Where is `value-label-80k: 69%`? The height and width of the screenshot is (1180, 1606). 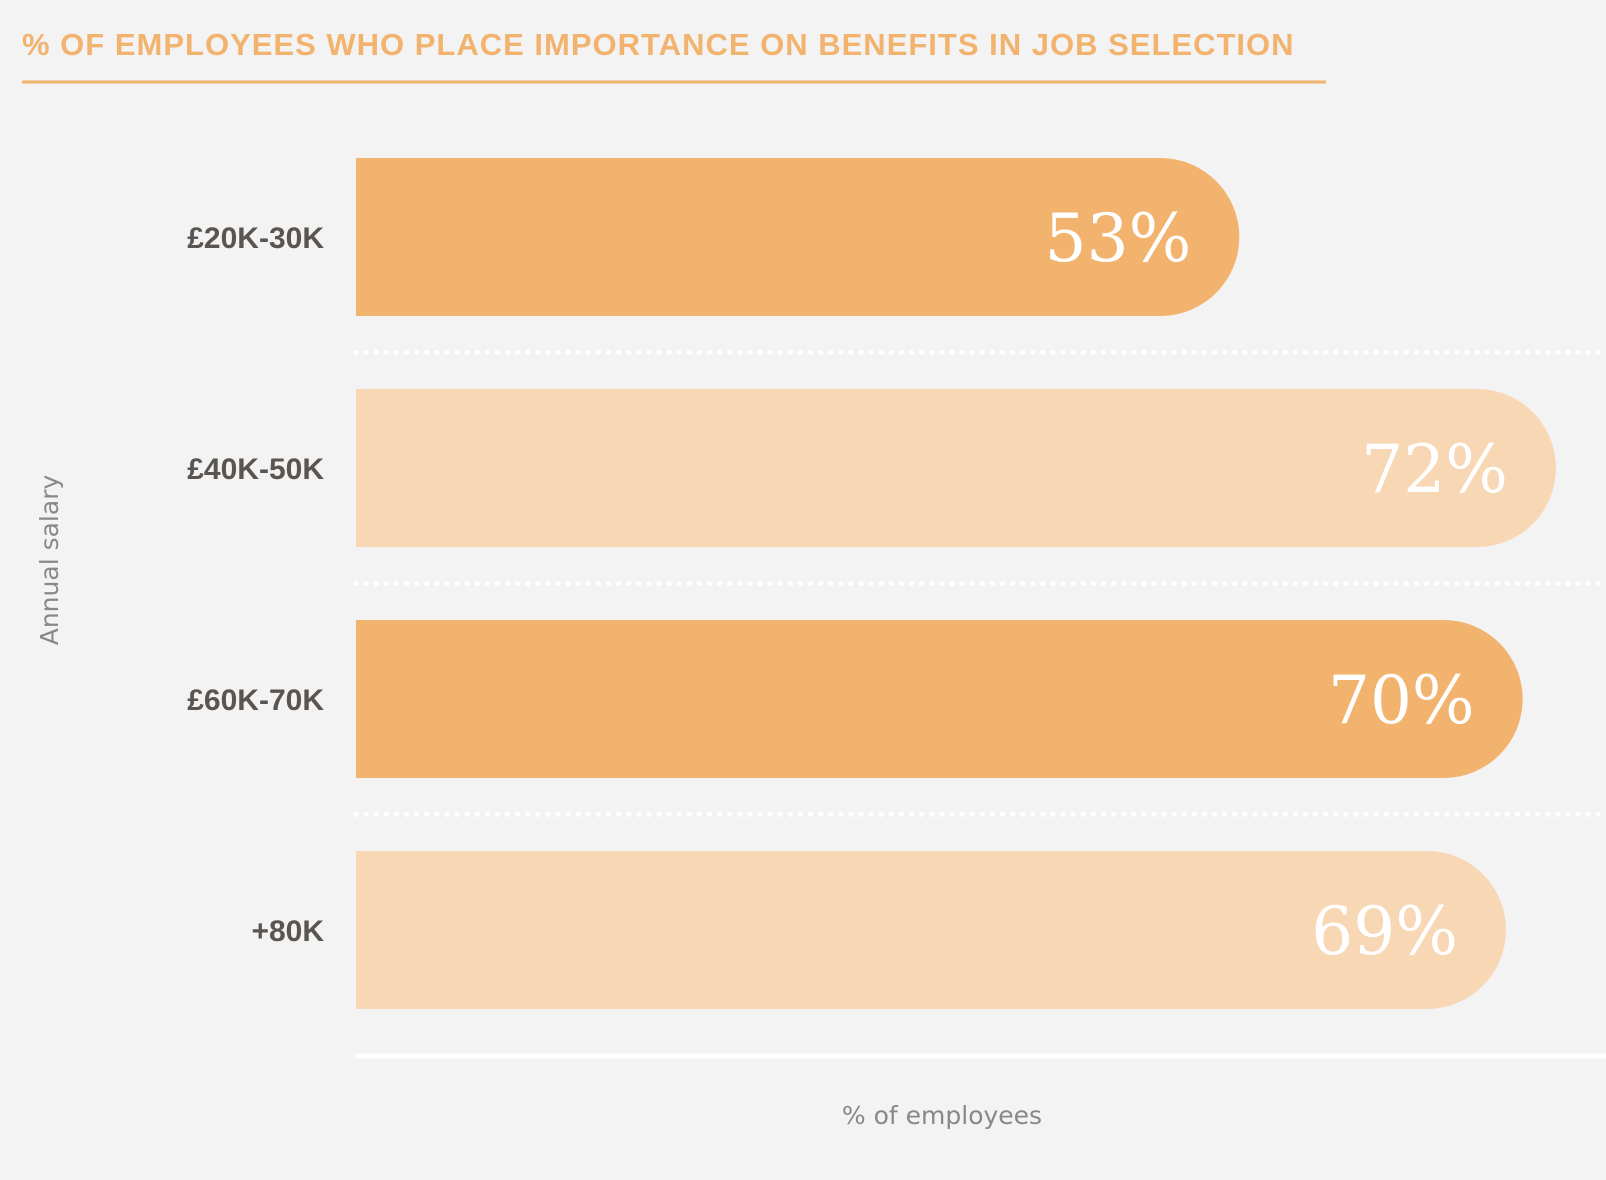
value-label-80k: 69% is located at coordinates (1384, 931).